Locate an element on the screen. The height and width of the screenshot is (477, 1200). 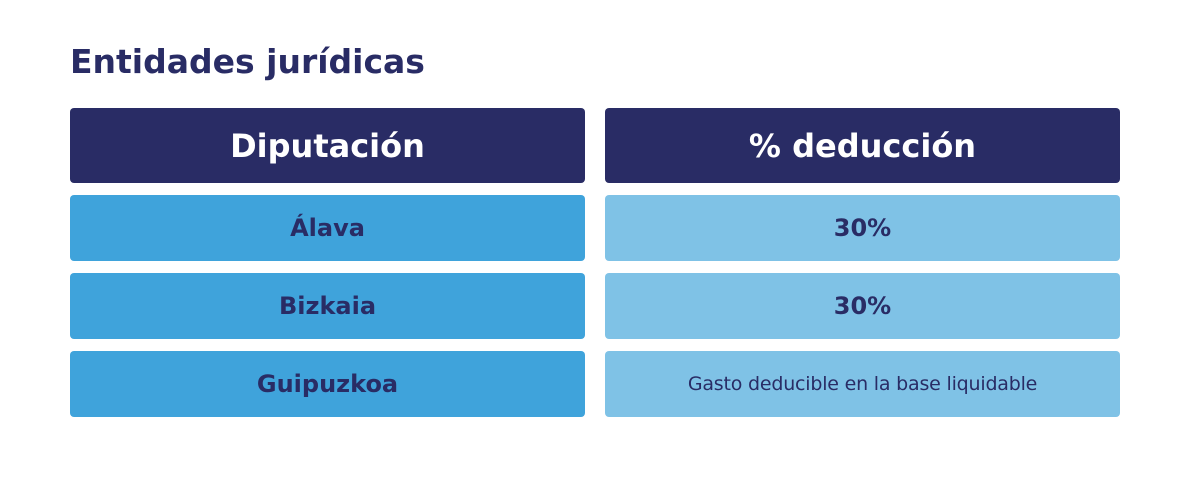
table-header-row: Diputación % deducción is located at coordinates (595, 145).